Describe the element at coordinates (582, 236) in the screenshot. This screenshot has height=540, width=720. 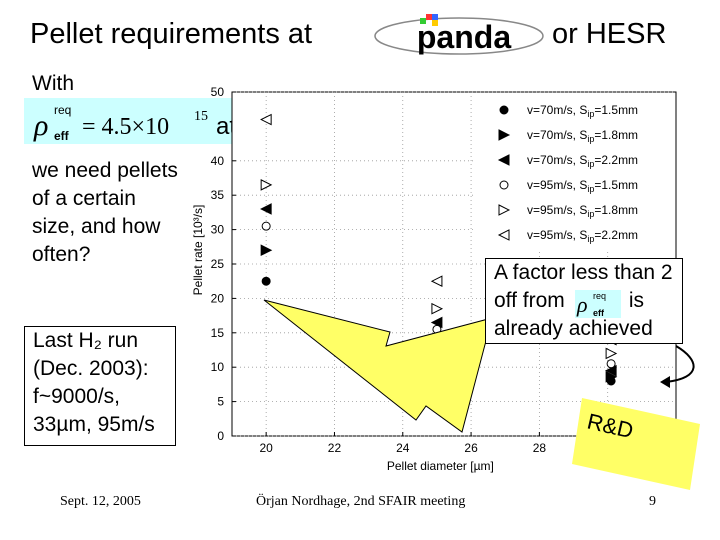
I see `legend-entry: v=95m/s, Sip=2.2mm` at that location.